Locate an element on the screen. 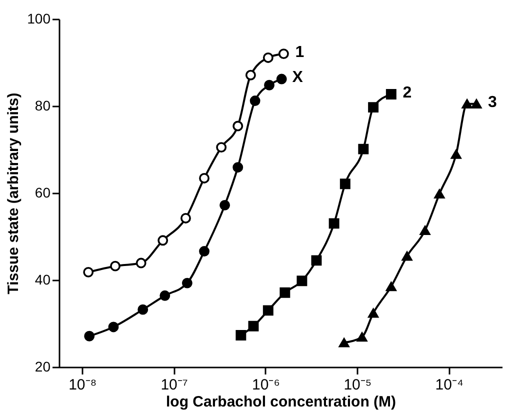 This screenshot has width=508, height=413. y-tick-label: 40 is located at coordinates (42, 280).